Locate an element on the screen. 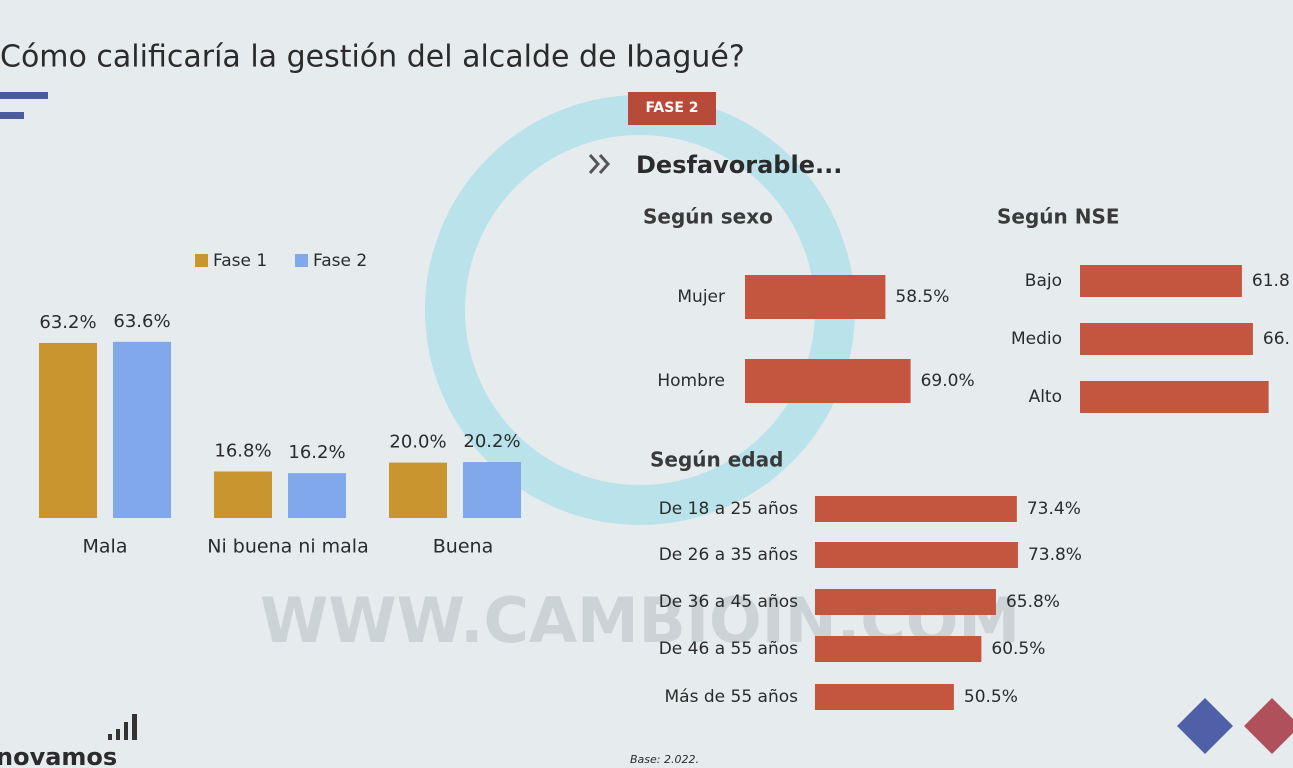 Image resolution: width=1293 pixels, height=768 pixels. category-label: Hombre is located at coordinates (691, 381).